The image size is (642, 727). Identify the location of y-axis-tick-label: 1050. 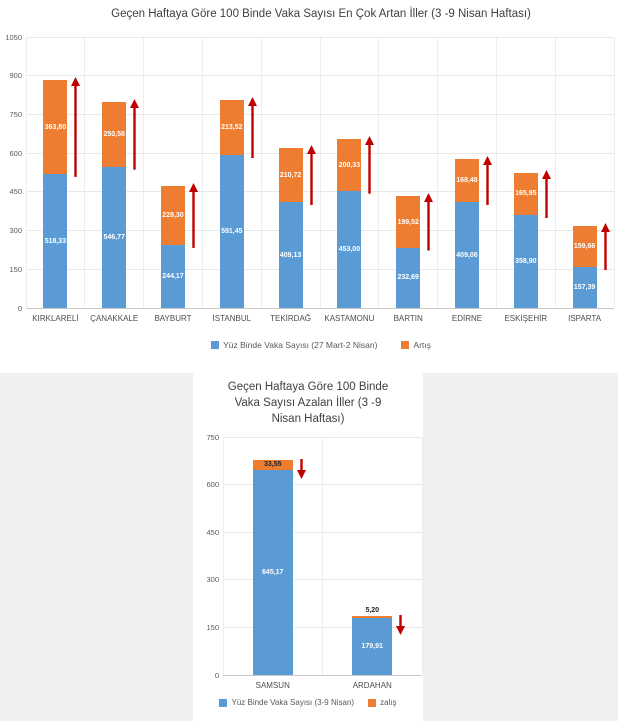
(13, 37).